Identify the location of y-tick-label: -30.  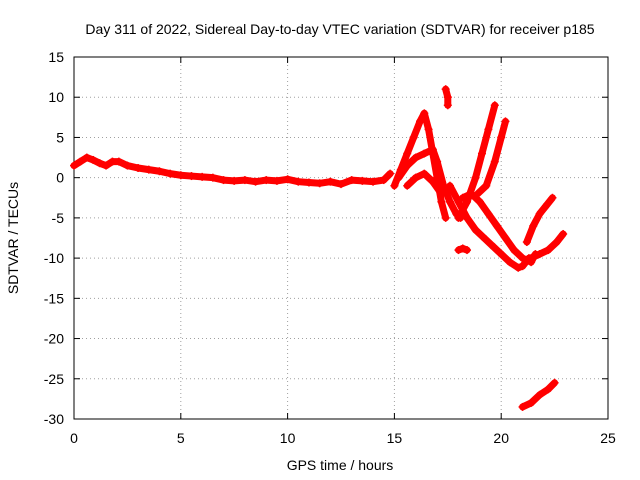
(54, 419).